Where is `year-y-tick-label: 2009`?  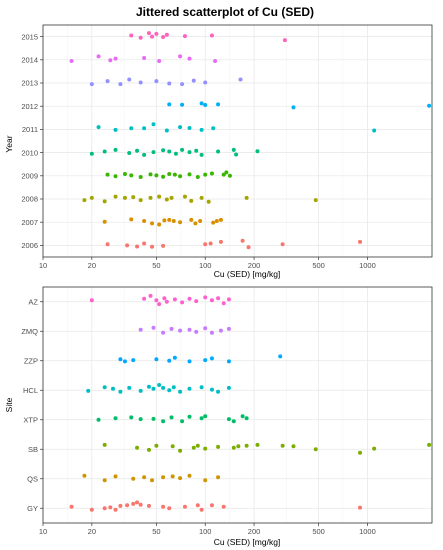
year-y-tick-label: 2009 is located at coordinates (29, 176).